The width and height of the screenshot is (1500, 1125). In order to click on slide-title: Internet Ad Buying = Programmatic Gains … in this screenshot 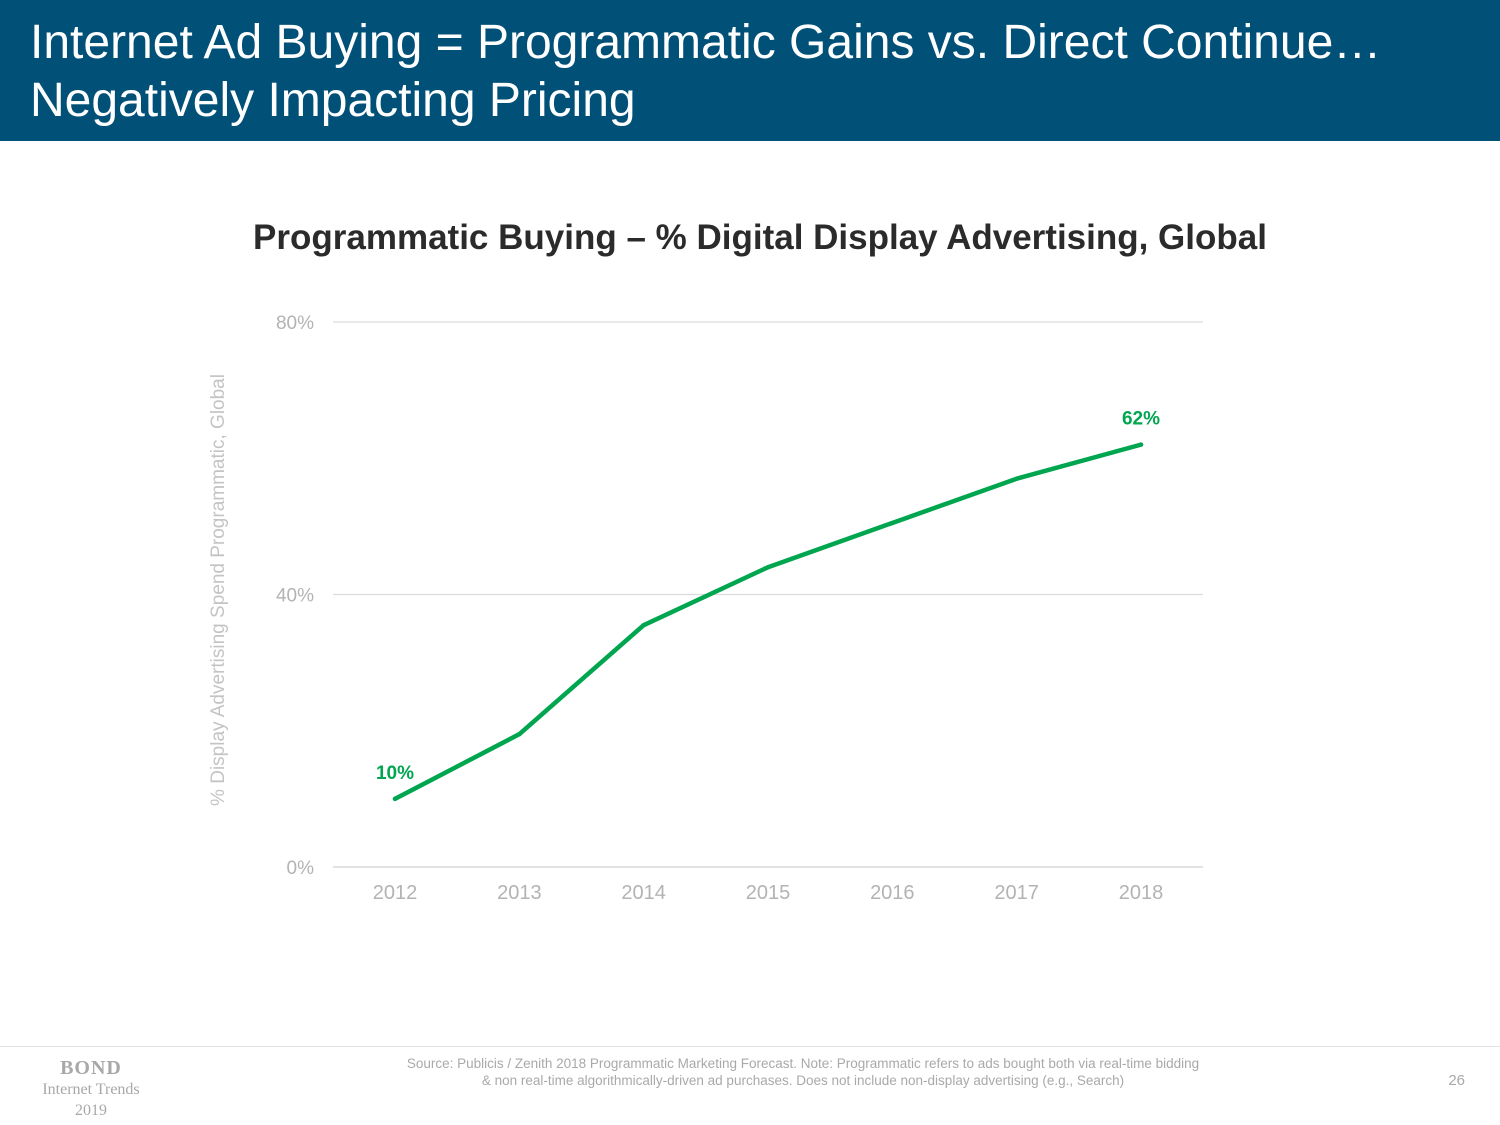, I will do `click(750, 72)`.